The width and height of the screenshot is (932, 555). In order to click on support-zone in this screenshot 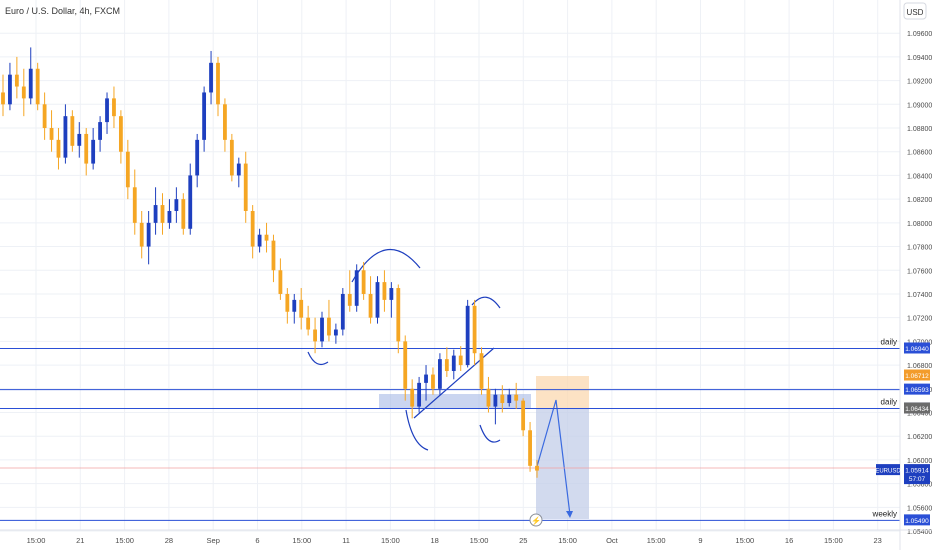, I will do `click(455, 401)`.